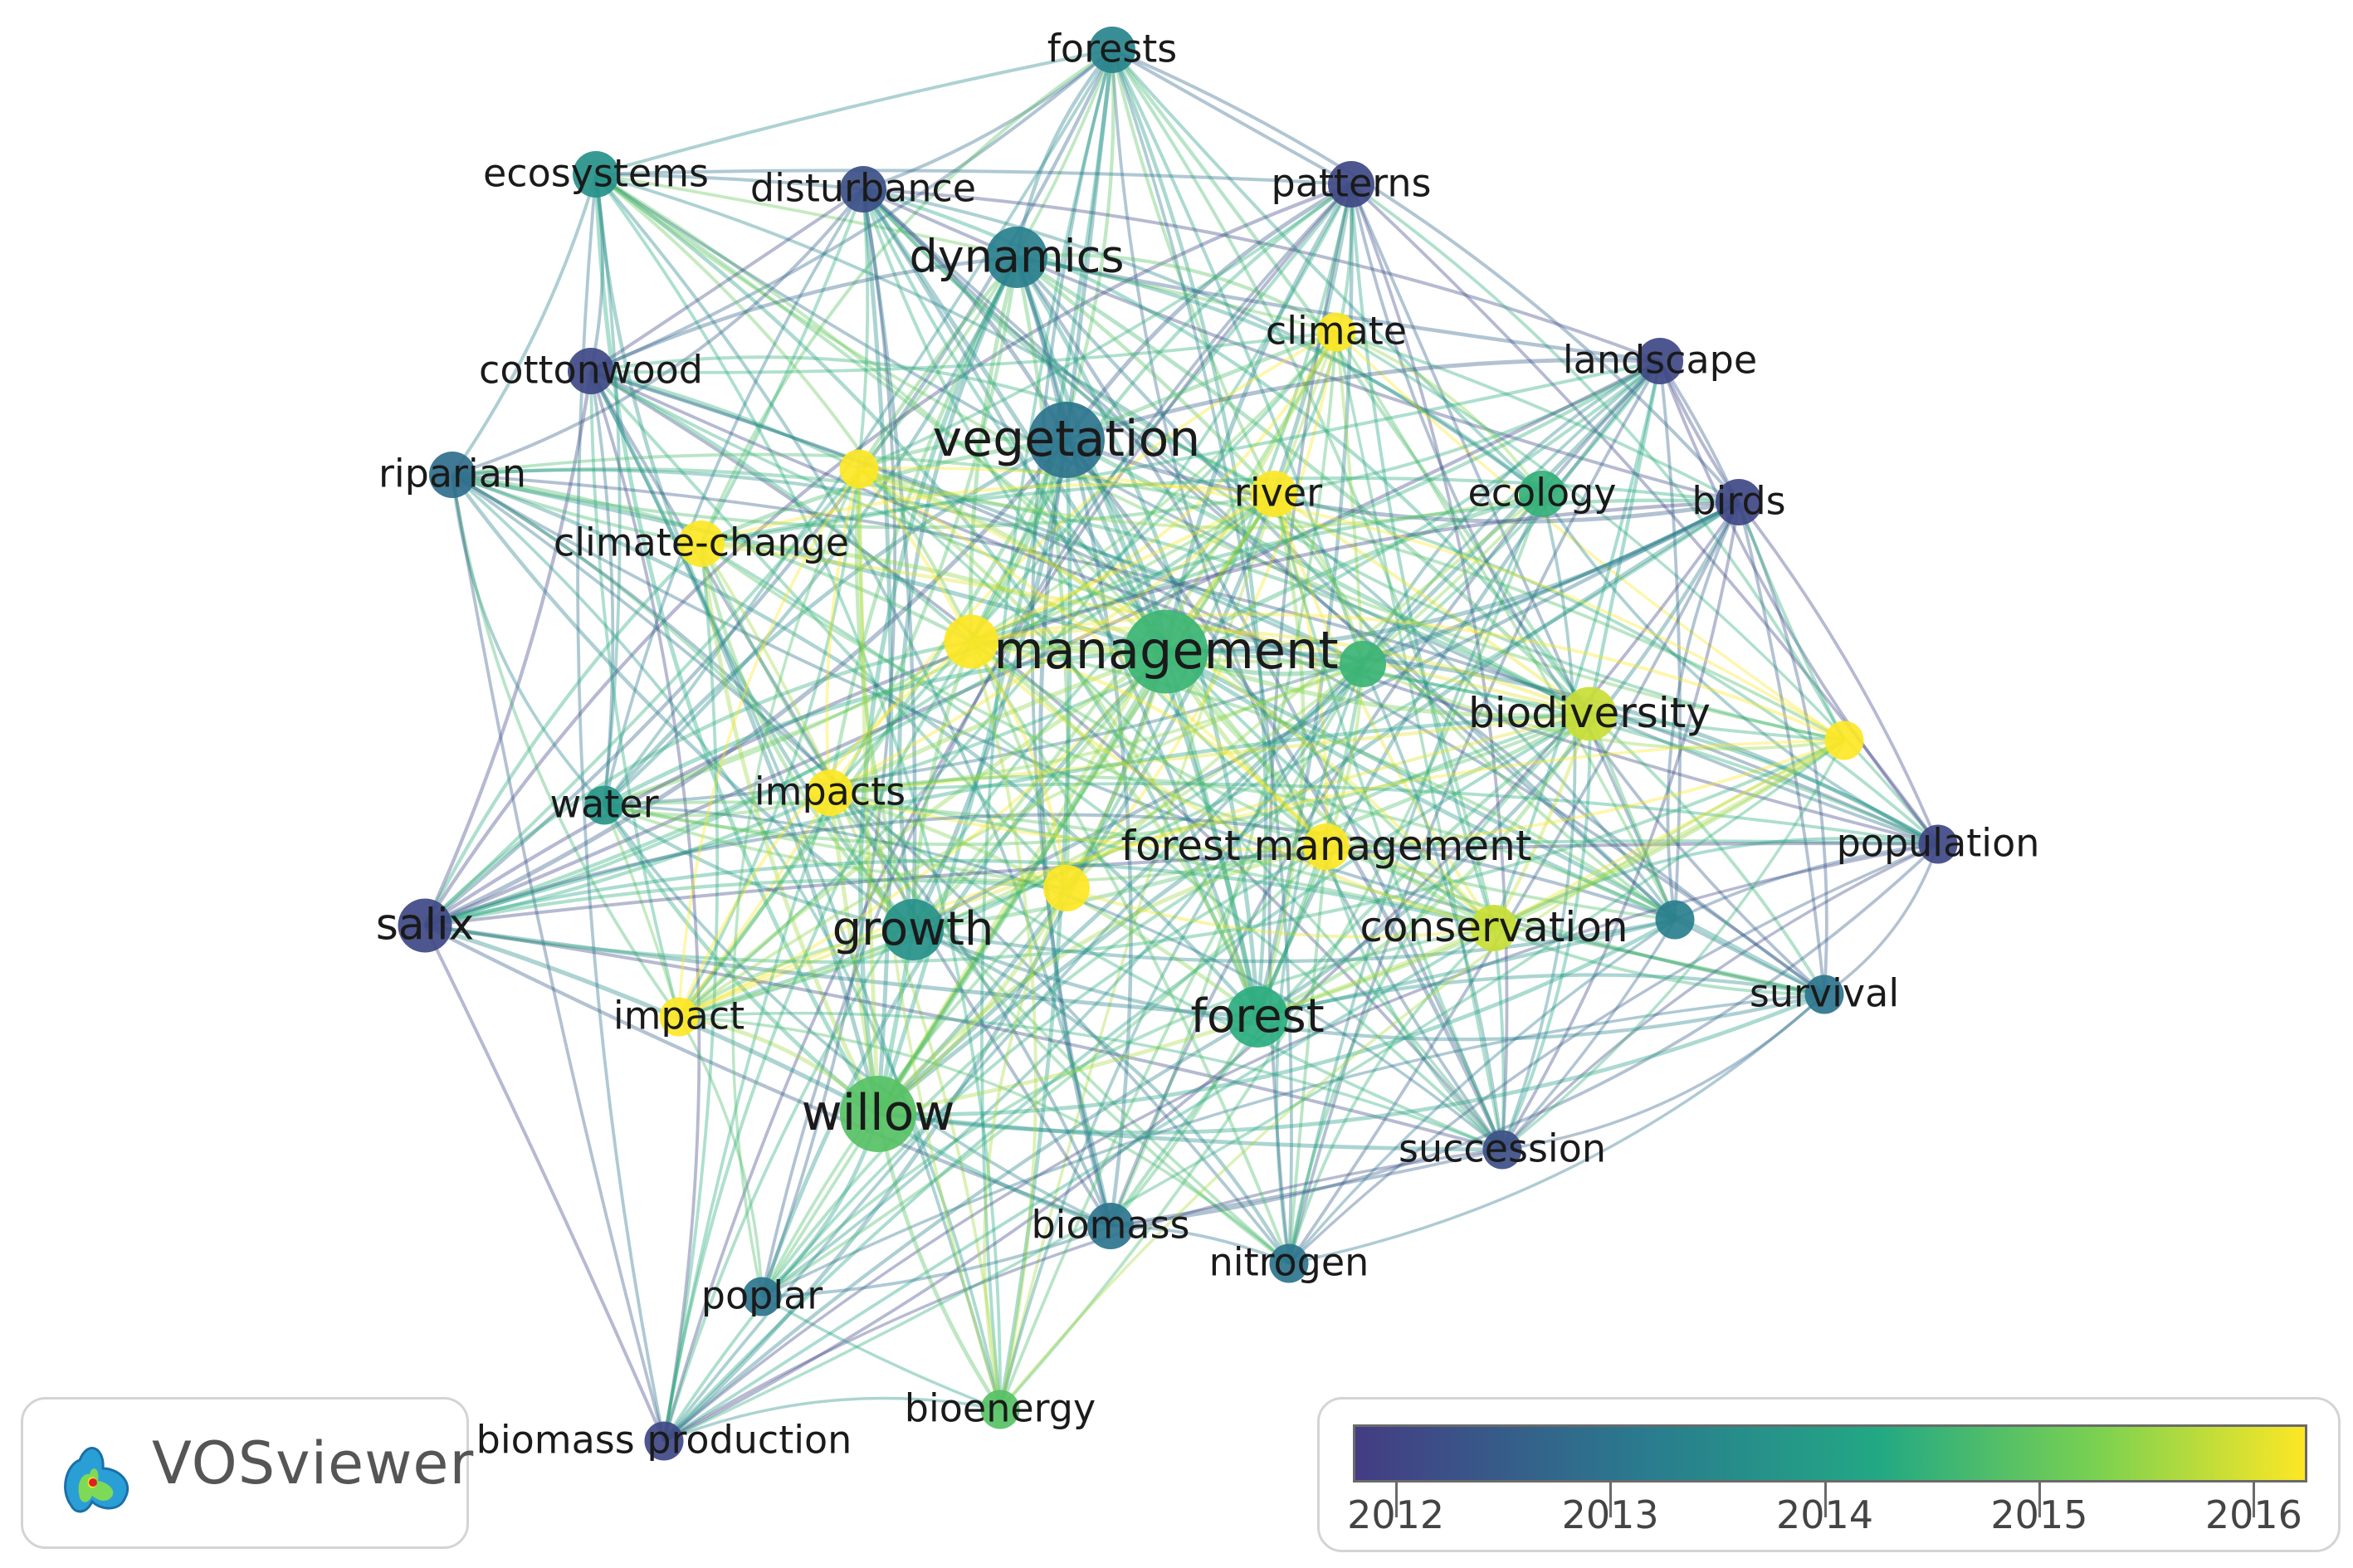 The image size is (2353, 1568). I want to click on node-impacts, so click(830, 793).